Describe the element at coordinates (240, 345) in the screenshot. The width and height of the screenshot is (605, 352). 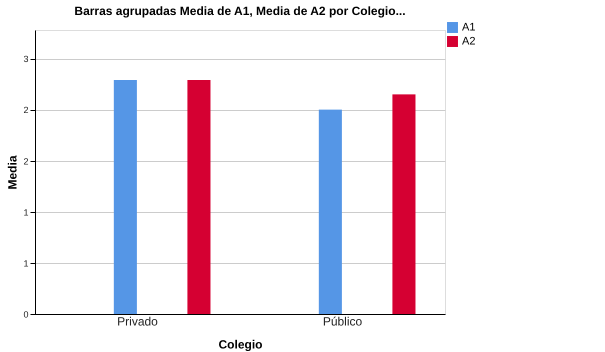
I see `x-axis-title: Colegio` at that location.